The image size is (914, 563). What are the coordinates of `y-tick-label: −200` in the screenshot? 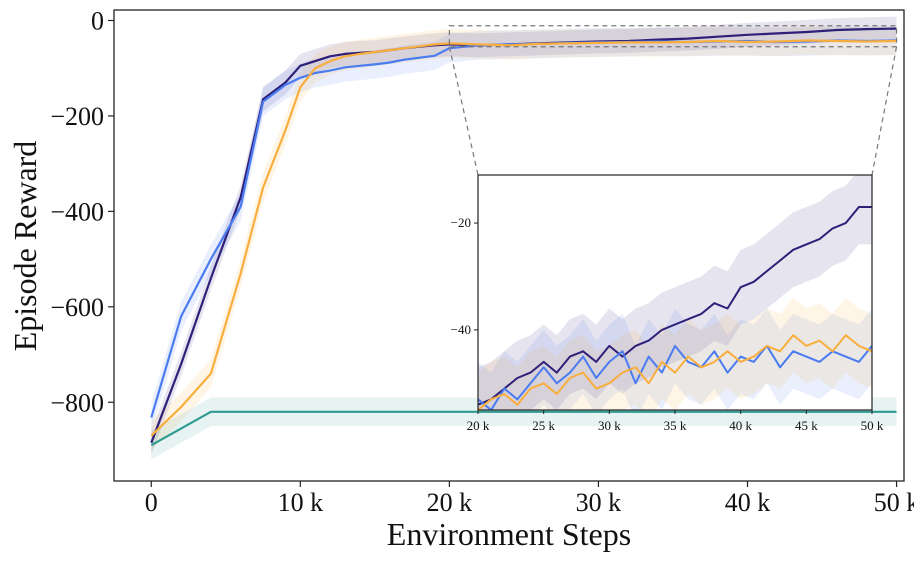 It's located at (77, 116).